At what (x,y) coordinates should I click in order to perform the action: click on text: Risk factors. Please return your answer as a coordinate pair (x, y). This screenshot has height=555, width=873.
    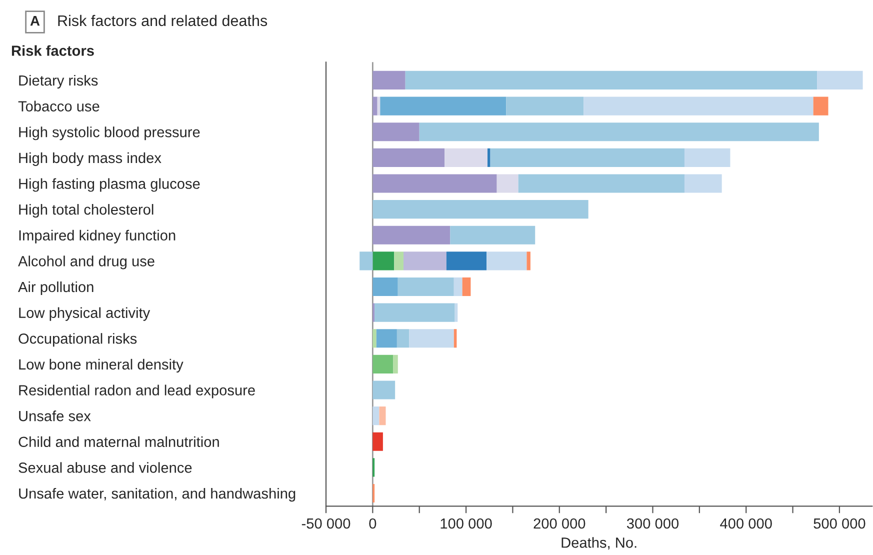
    Looking at the image, I should click on (53, 50).